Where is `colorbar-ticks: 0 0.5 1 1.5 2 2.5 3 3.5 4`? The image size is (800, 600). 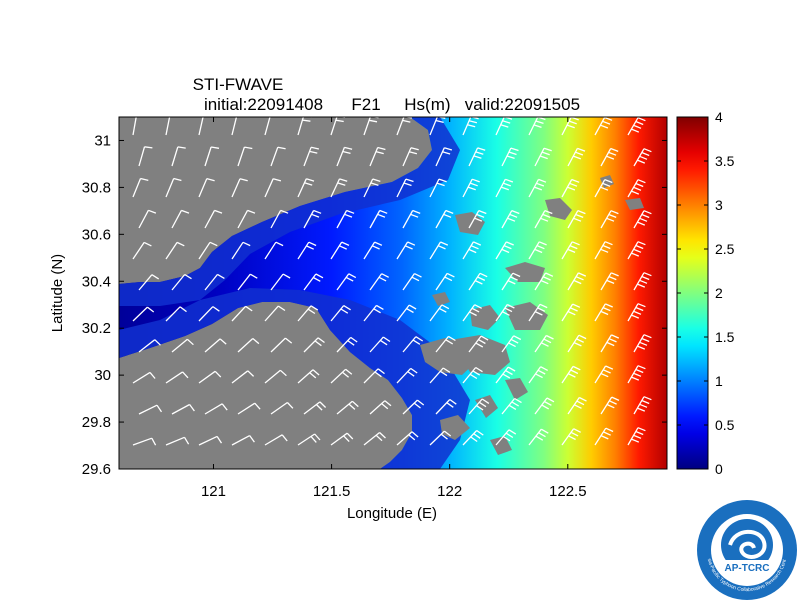 colorbar-ticks: 0 0.5 1 1.5 2 2.5 3 3.5 4 is located at coordinates (706, 293).